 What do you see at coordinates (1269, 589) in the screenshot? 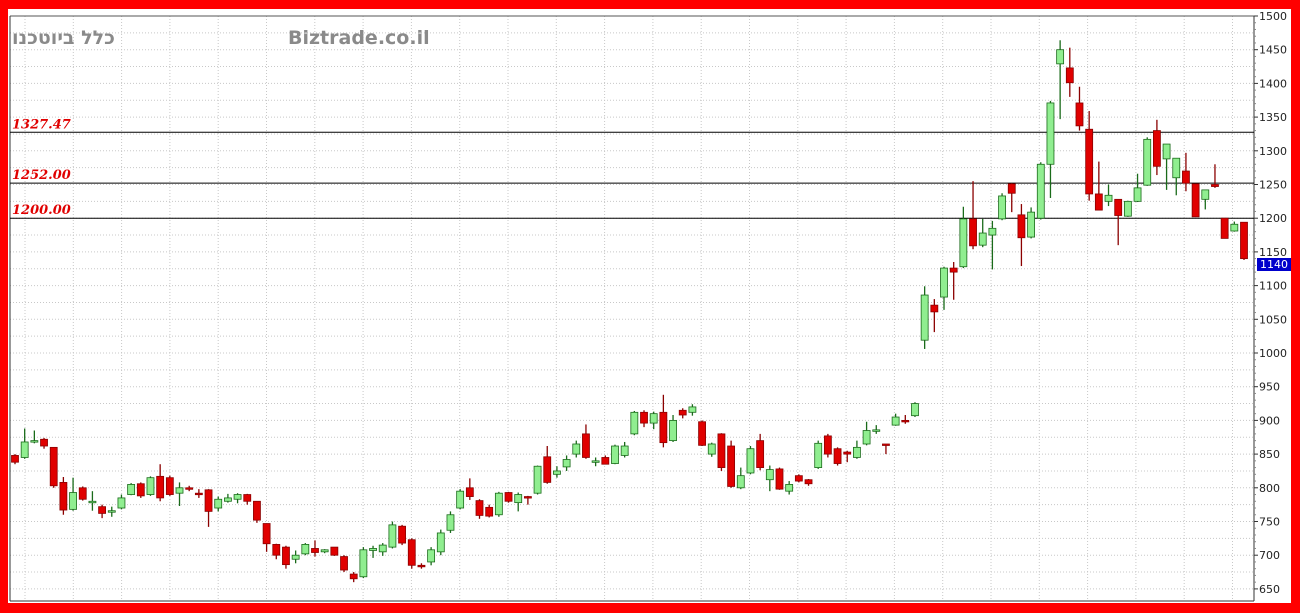
I see `y-tick-label: 650` at bounding box center [1269, 589].